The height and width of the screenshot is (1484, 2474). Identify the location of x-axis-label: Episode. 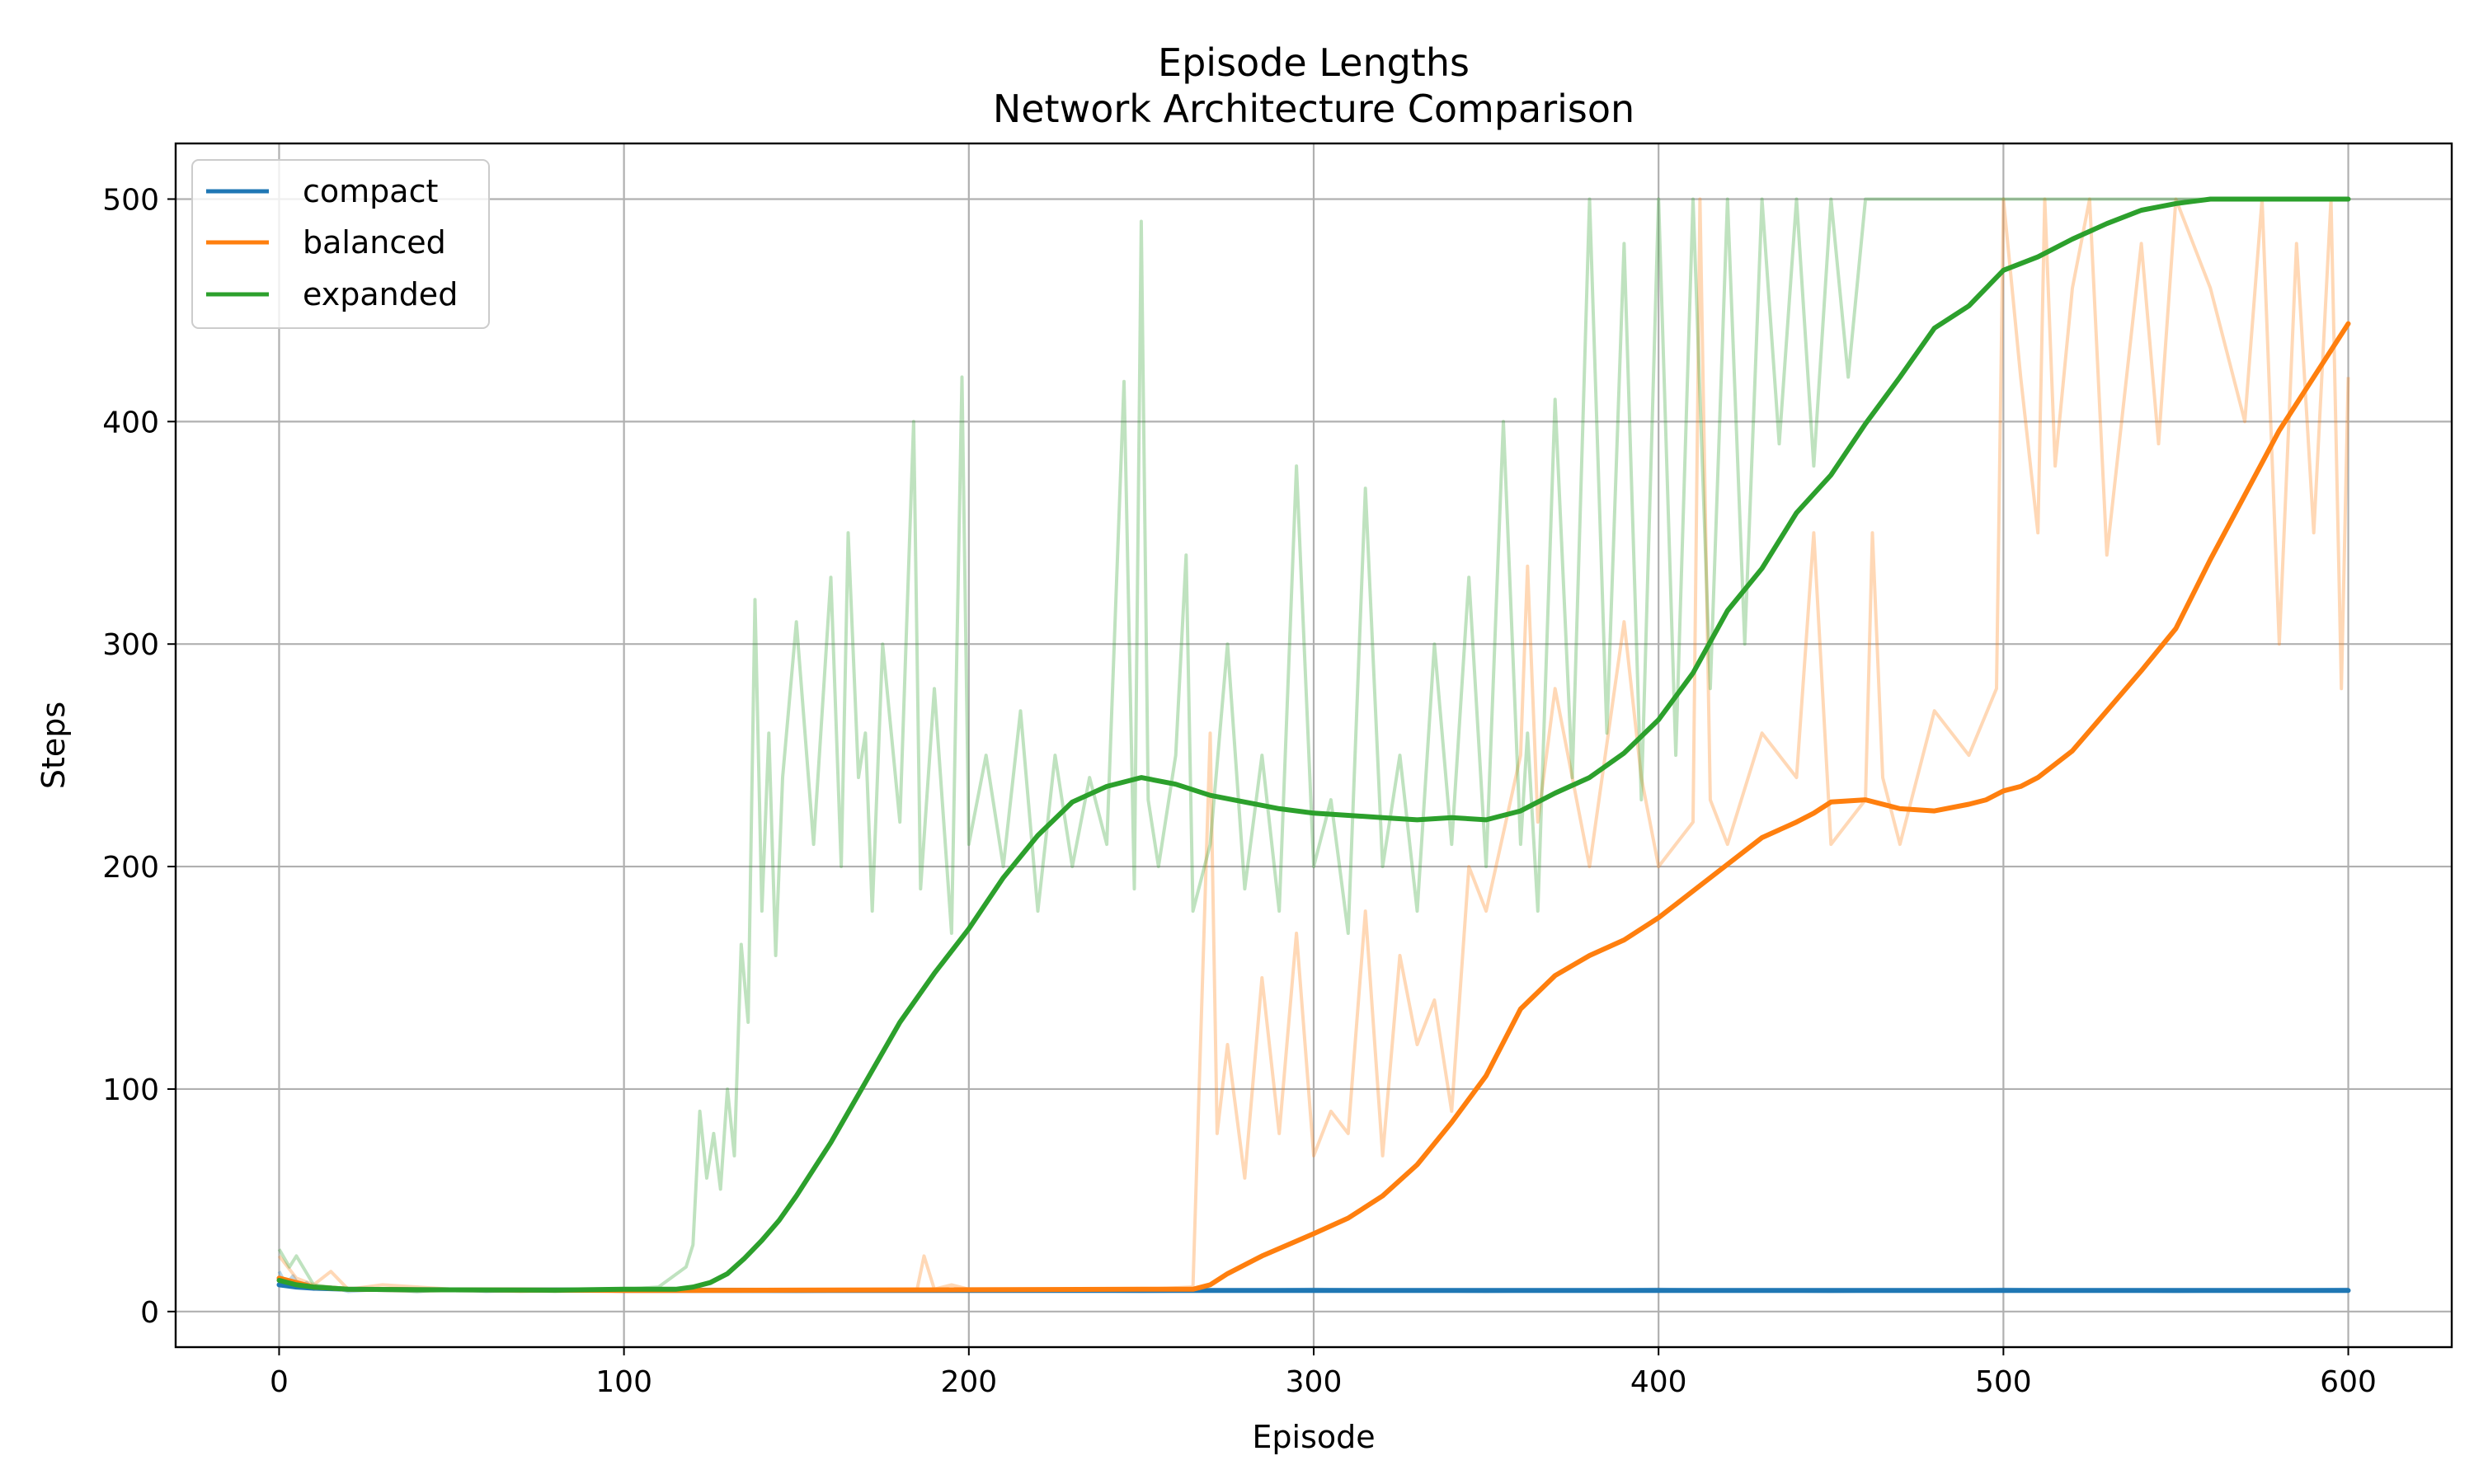
(1313, 1437).